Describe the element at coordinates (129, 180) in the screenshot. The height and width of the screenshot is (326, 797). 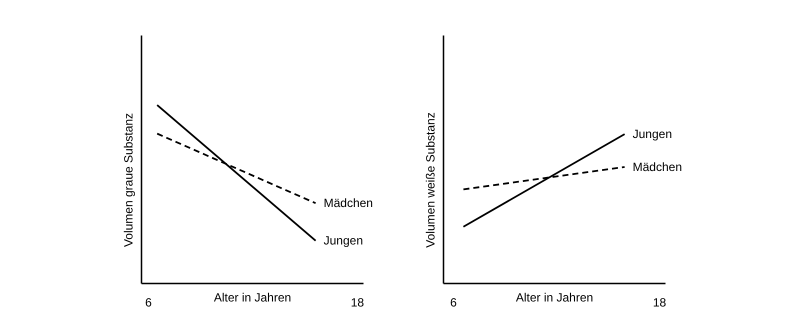
I see `y-axis-title: Volumen graue Substanz` at that location.